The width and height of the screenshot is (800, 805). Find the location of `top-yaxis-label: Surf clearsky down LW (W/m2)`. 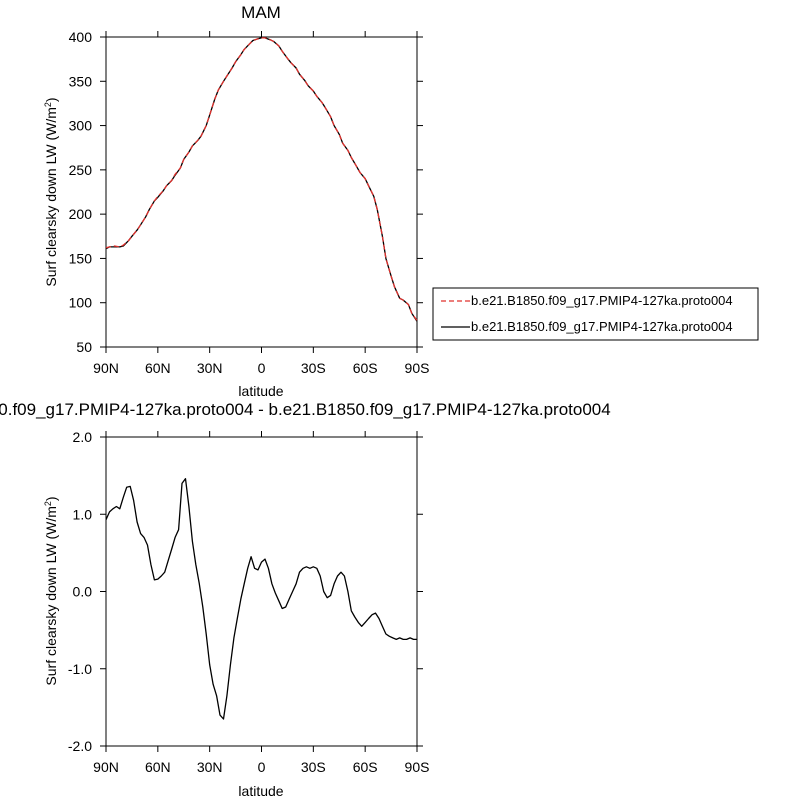

top-yaxis-label: Surf clearsky down LW (W/m2) is located at coordinates (51, 191).